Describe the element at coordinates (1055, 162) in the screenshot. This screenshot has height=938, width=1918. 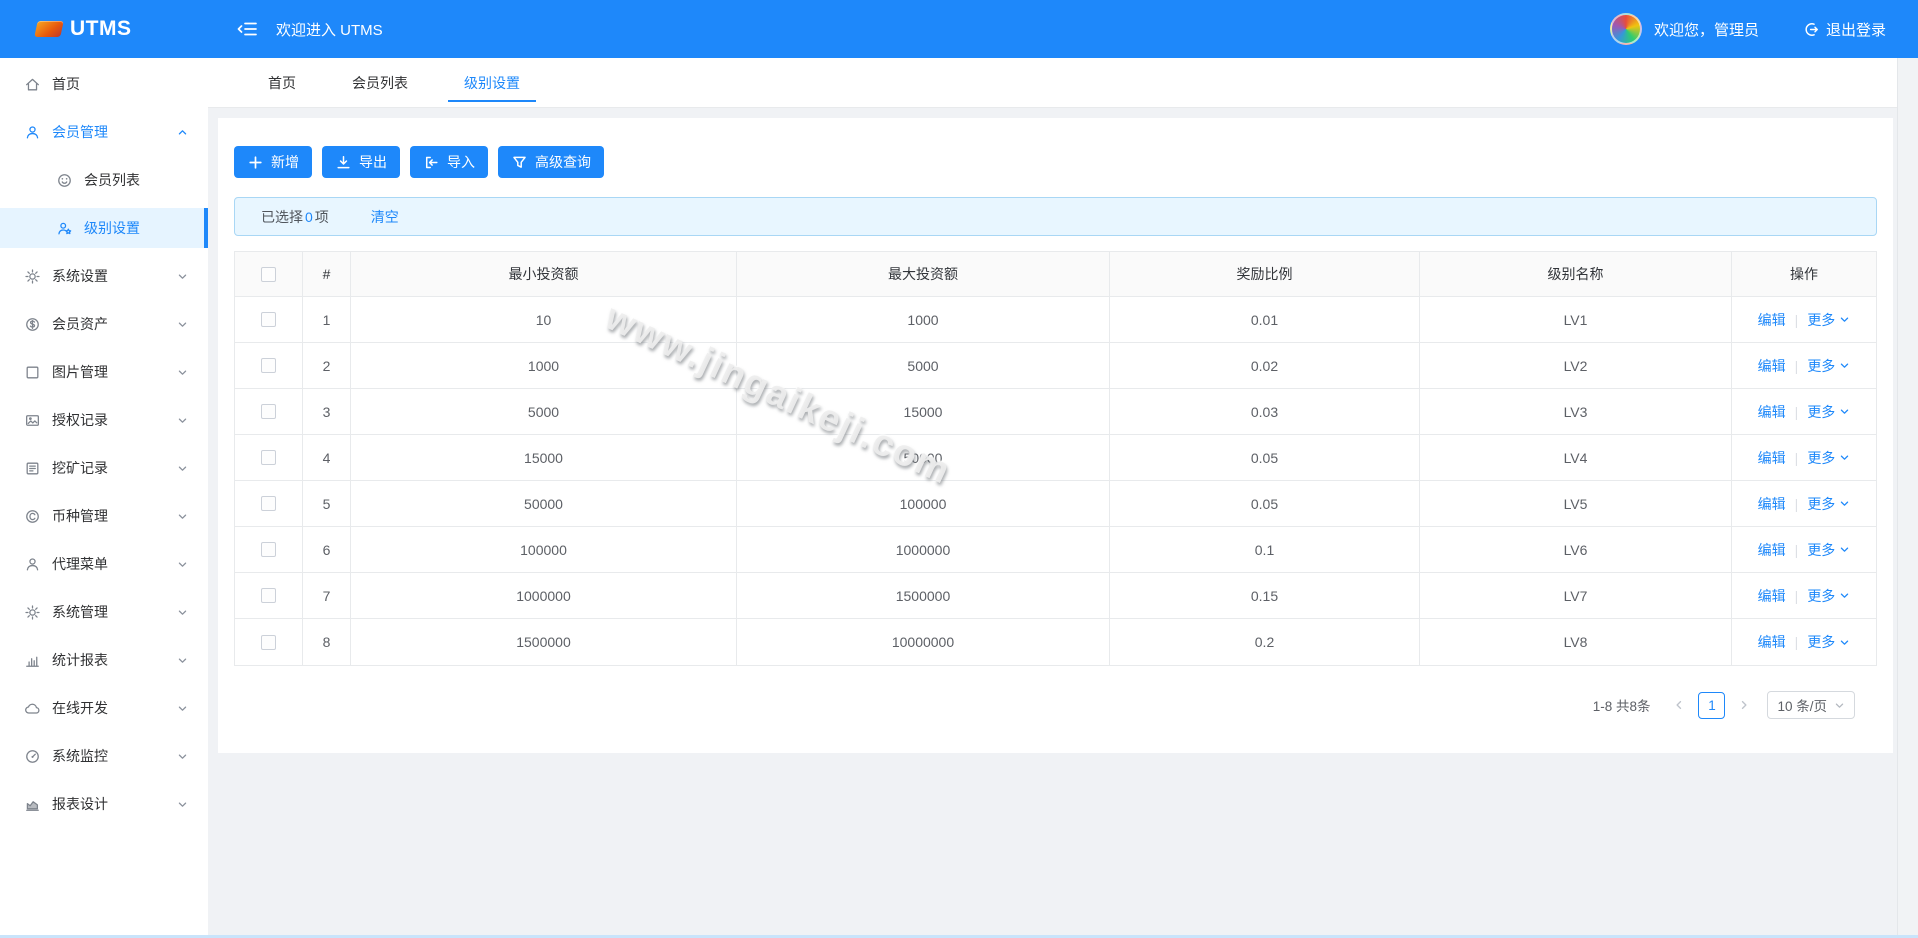
I see `toolbar: 新增 导出 导入 高级查询` at that location.